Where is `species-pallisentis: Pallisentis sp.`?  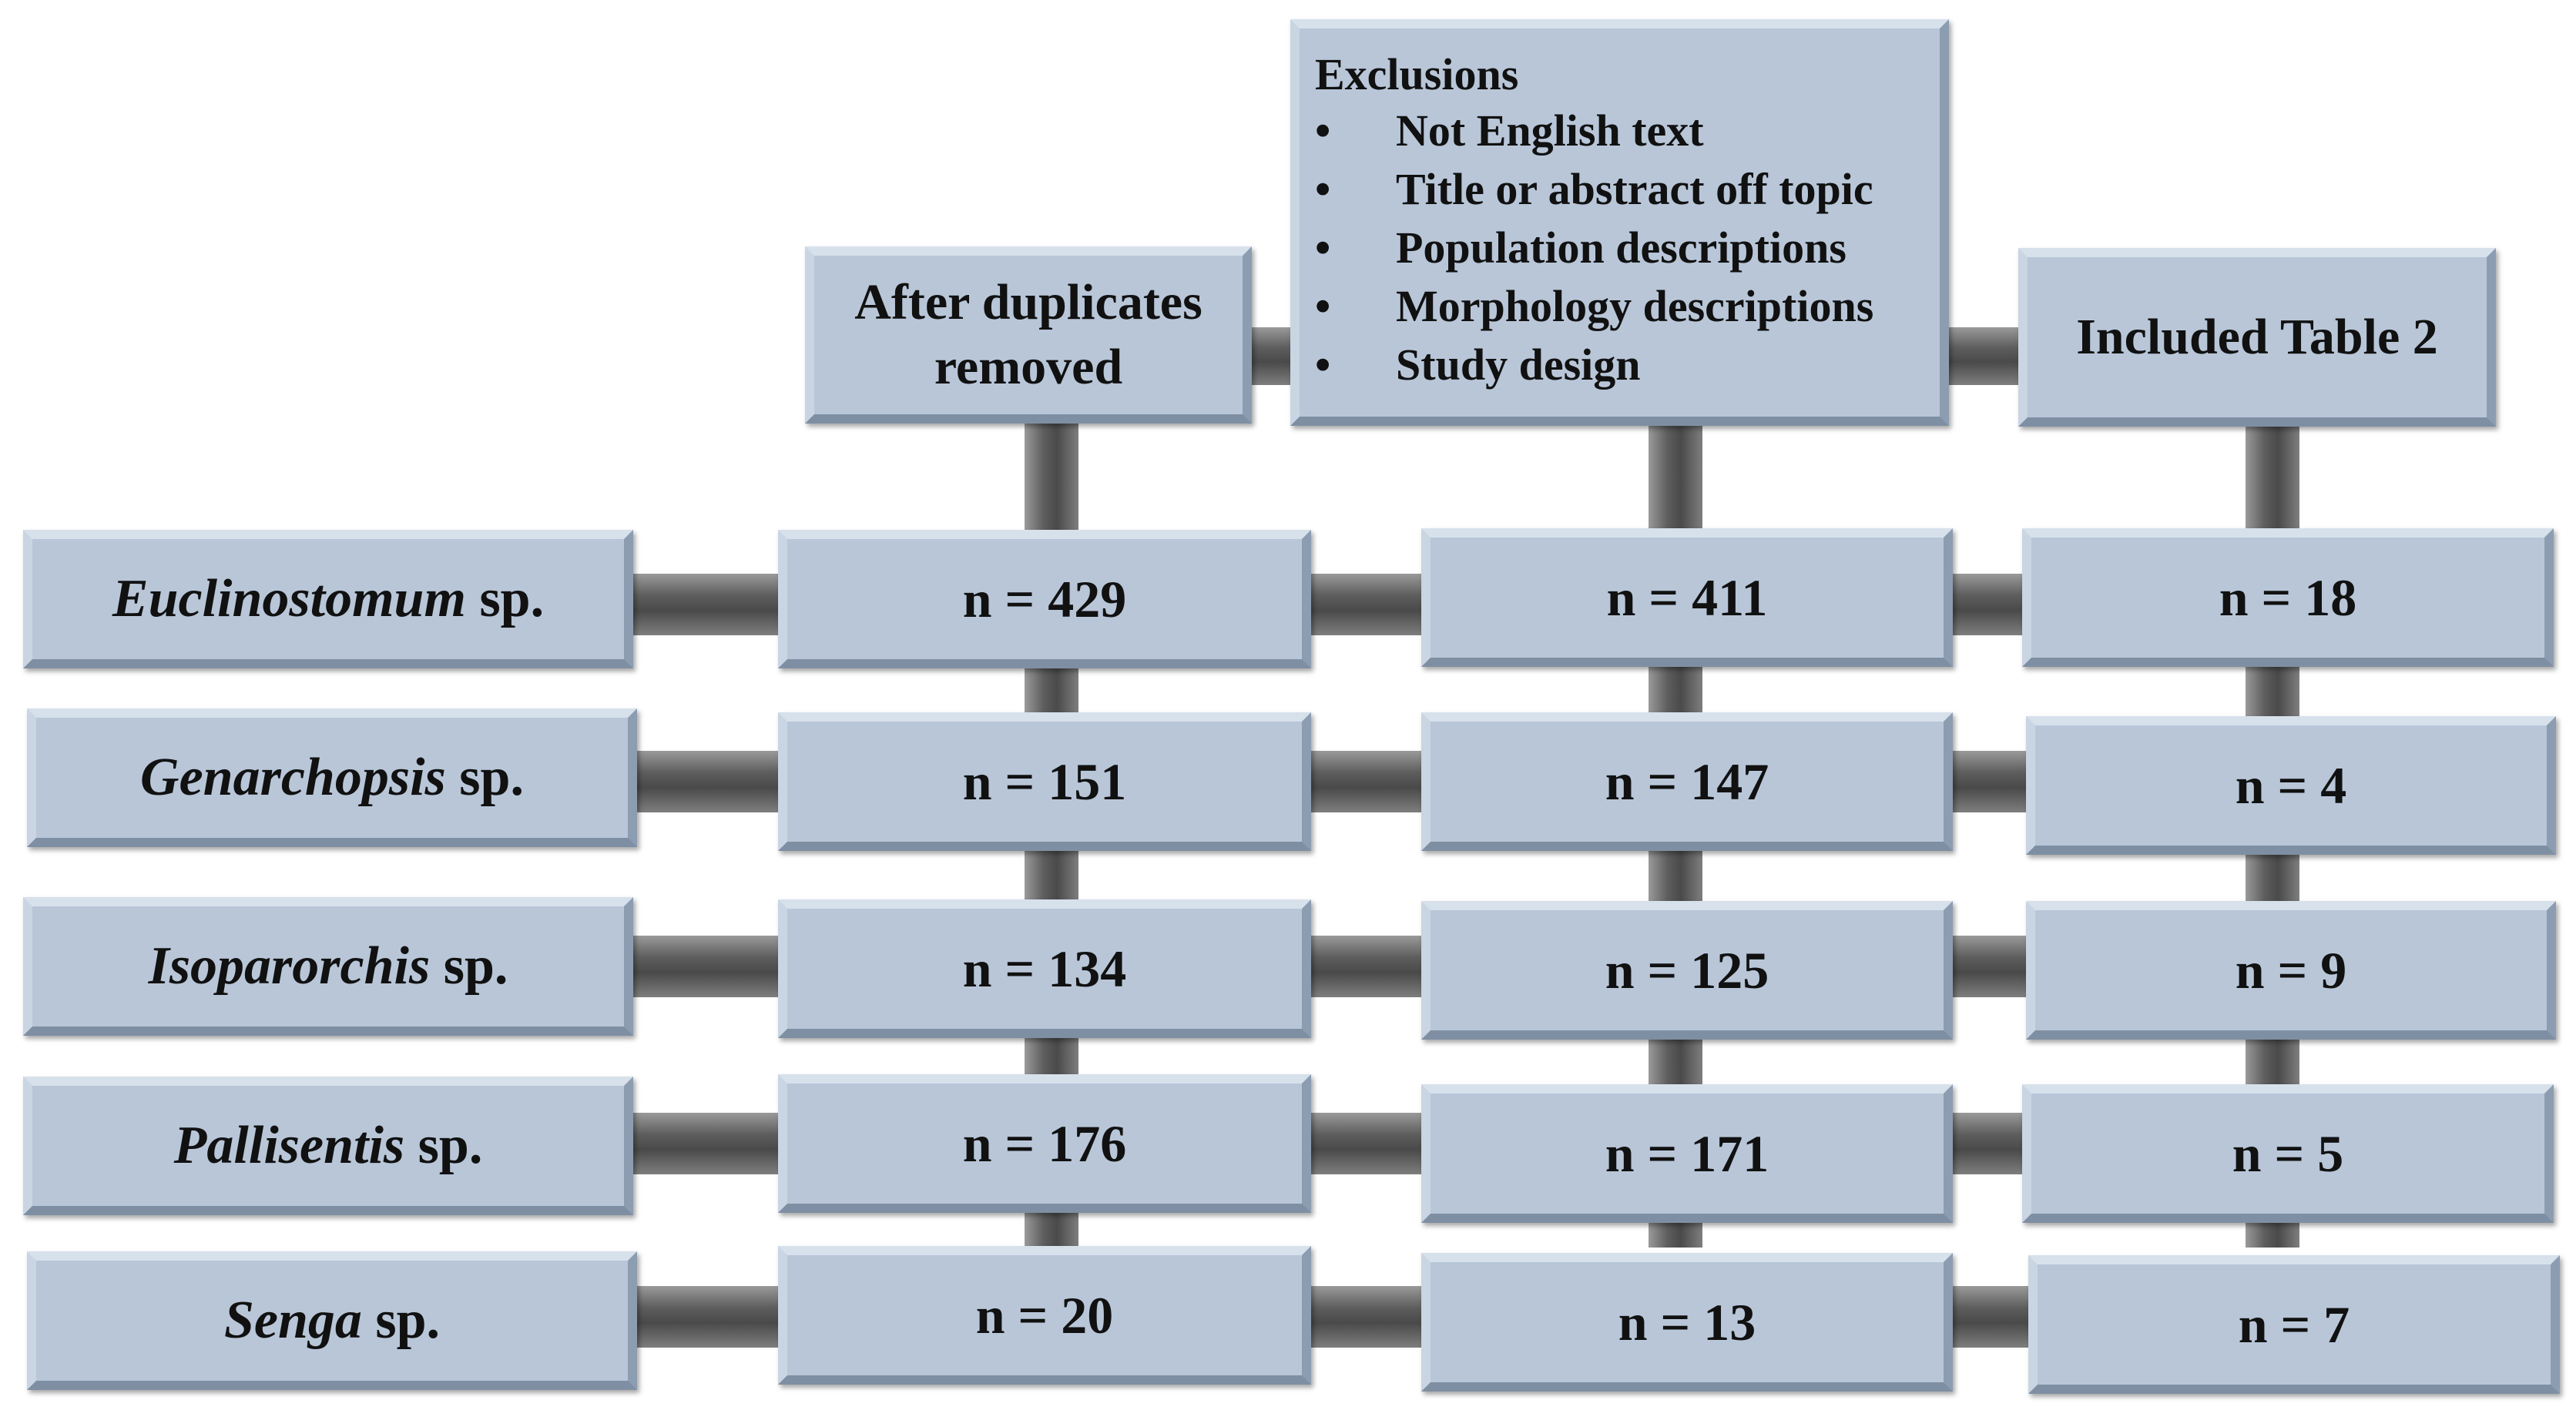 species-pallisentis: Pallisentis sp. is located at coordinates (328, 1146).